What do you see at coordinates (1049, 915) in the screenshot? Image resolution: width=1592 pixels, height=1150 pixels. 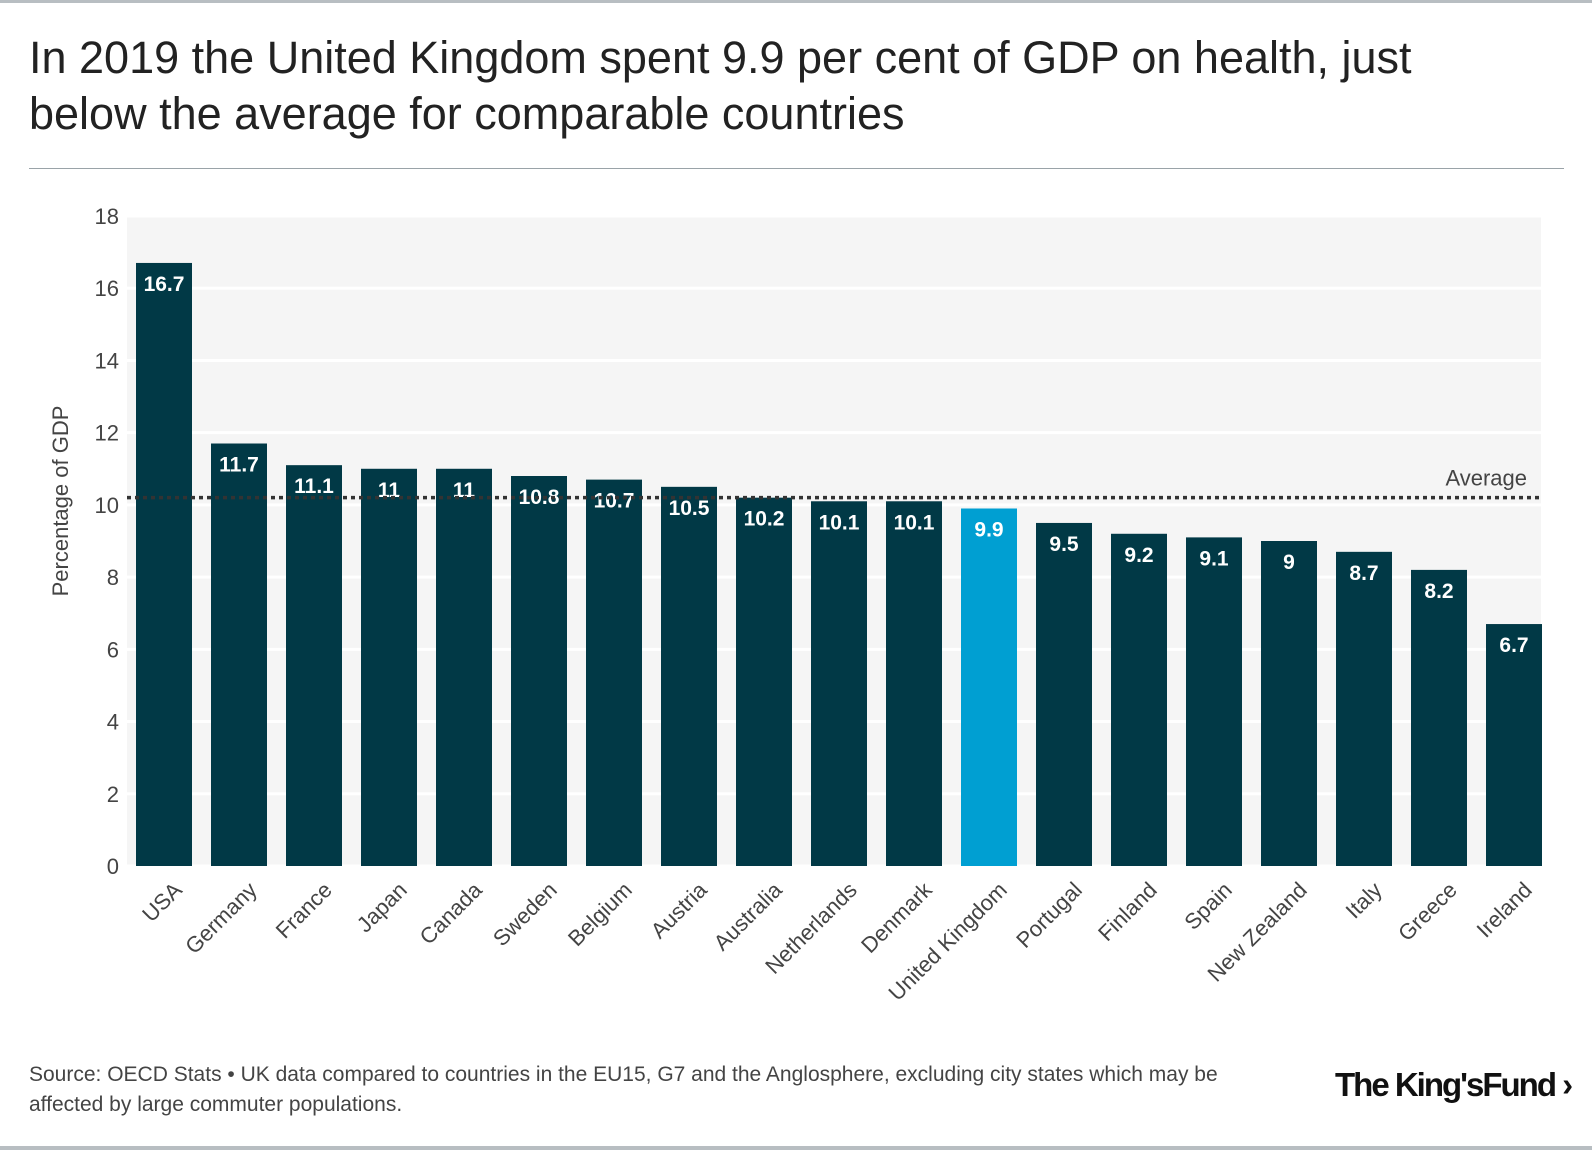 I see `x-tick-label: Portugal` at bounding box center [1049, 915].